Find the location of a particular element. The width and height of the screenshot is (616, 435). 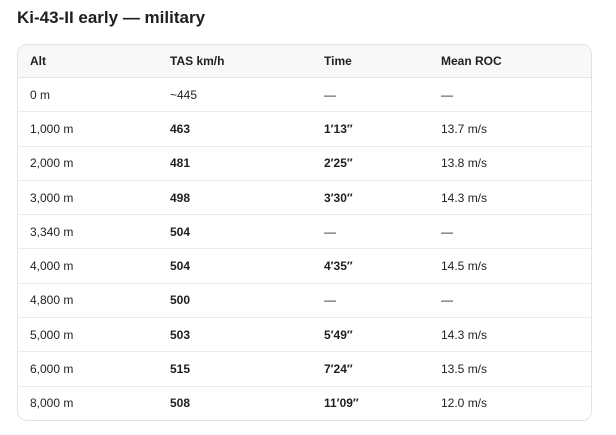

column-header: Mean ROC is located at coordinates (516, 61).